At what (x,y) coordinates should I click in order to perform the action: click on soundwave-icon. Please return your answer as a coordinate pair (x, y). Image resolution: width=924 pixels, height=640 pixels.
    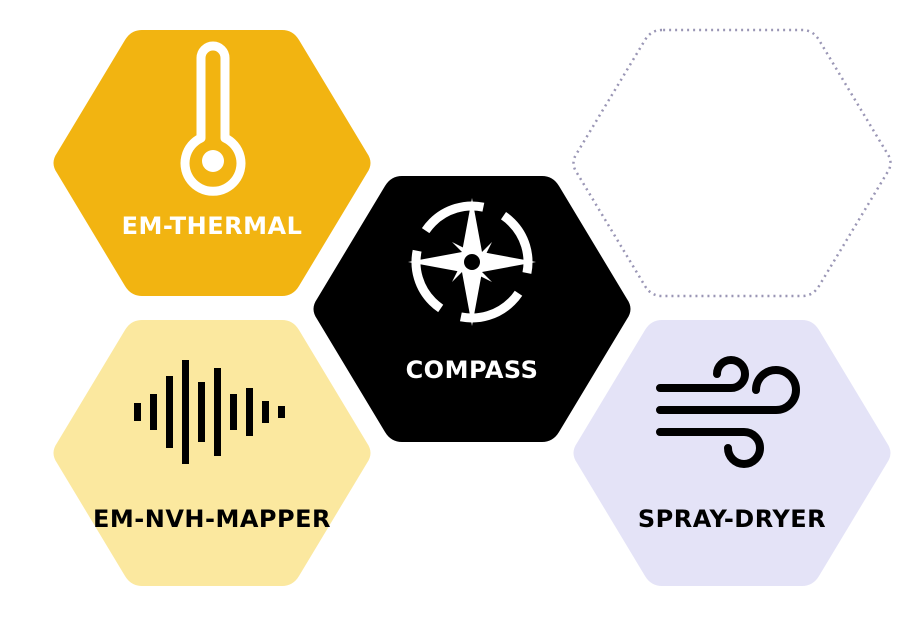
    Looking at the image, I should click on (209, 412).